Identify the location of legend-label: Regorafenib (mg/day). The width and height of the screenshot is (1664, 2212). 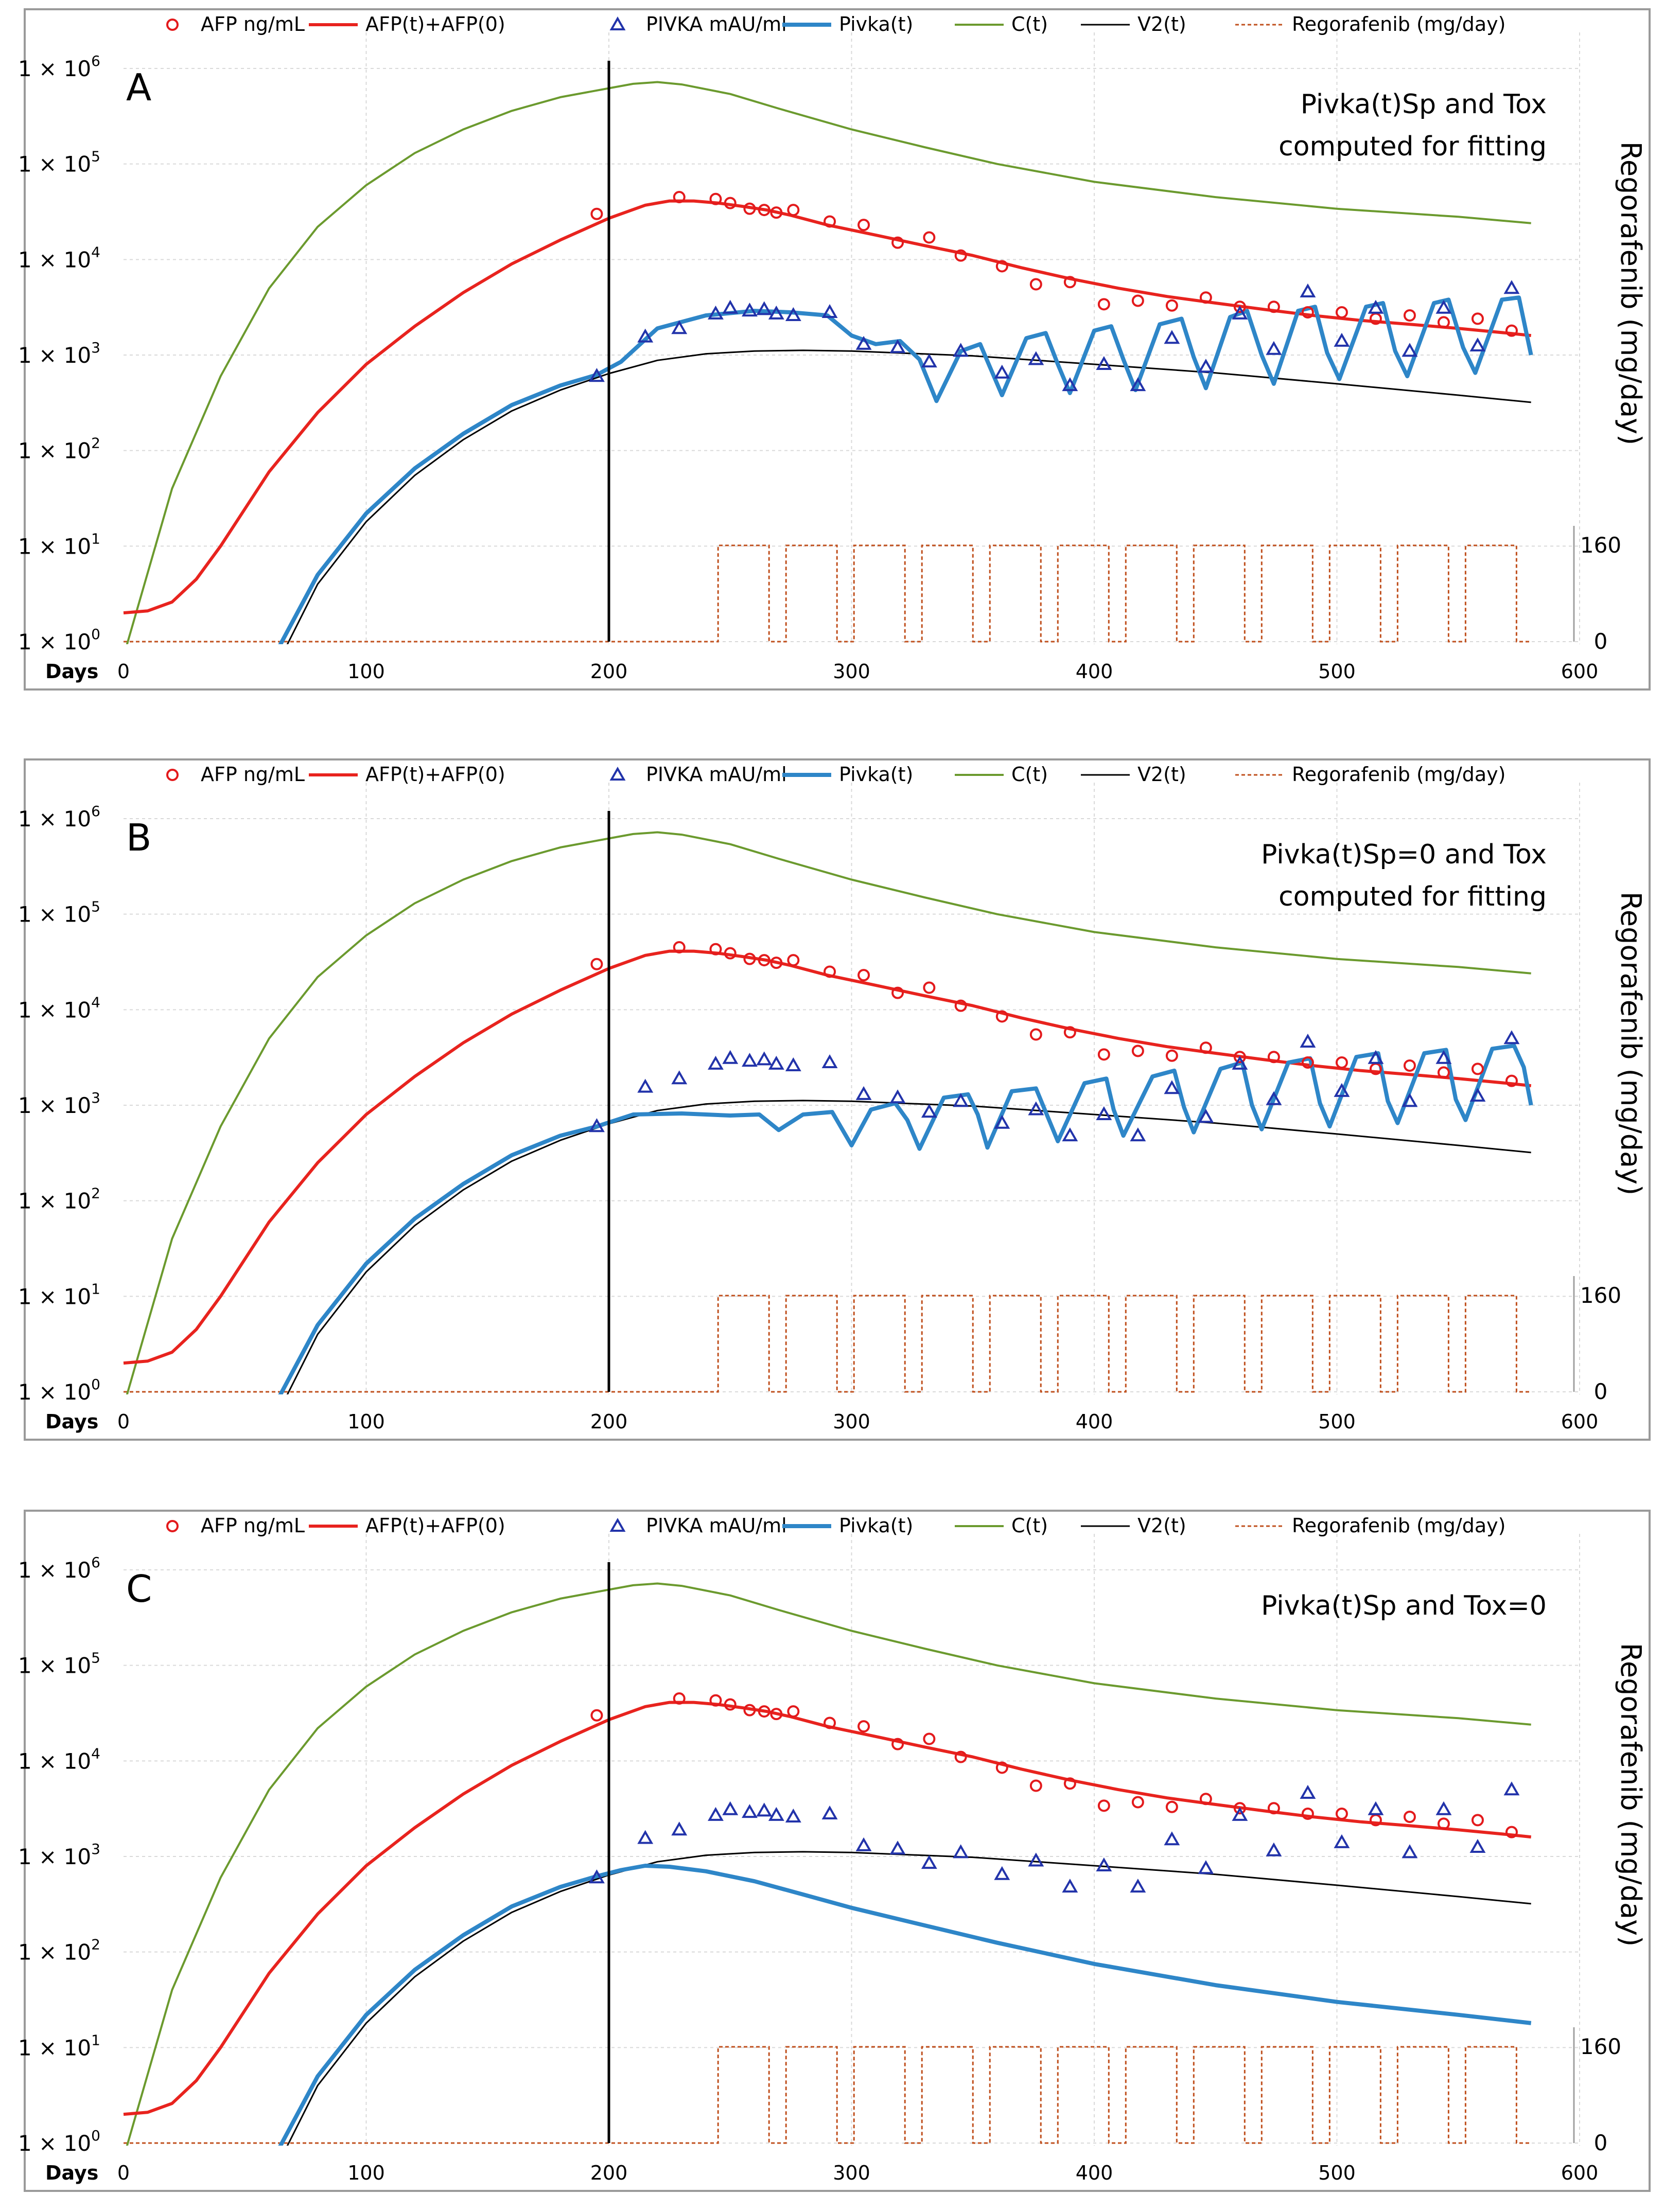
(1398, 1526).